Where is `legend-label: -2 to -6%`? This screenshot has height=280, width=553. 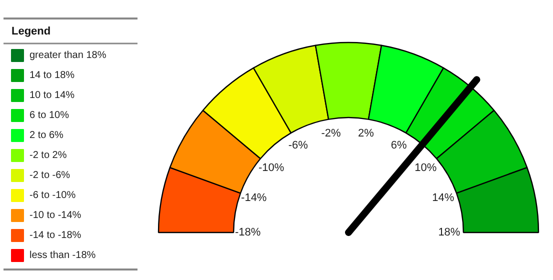
legend-label: -2 to -6% is located at coordinates (50, 175).